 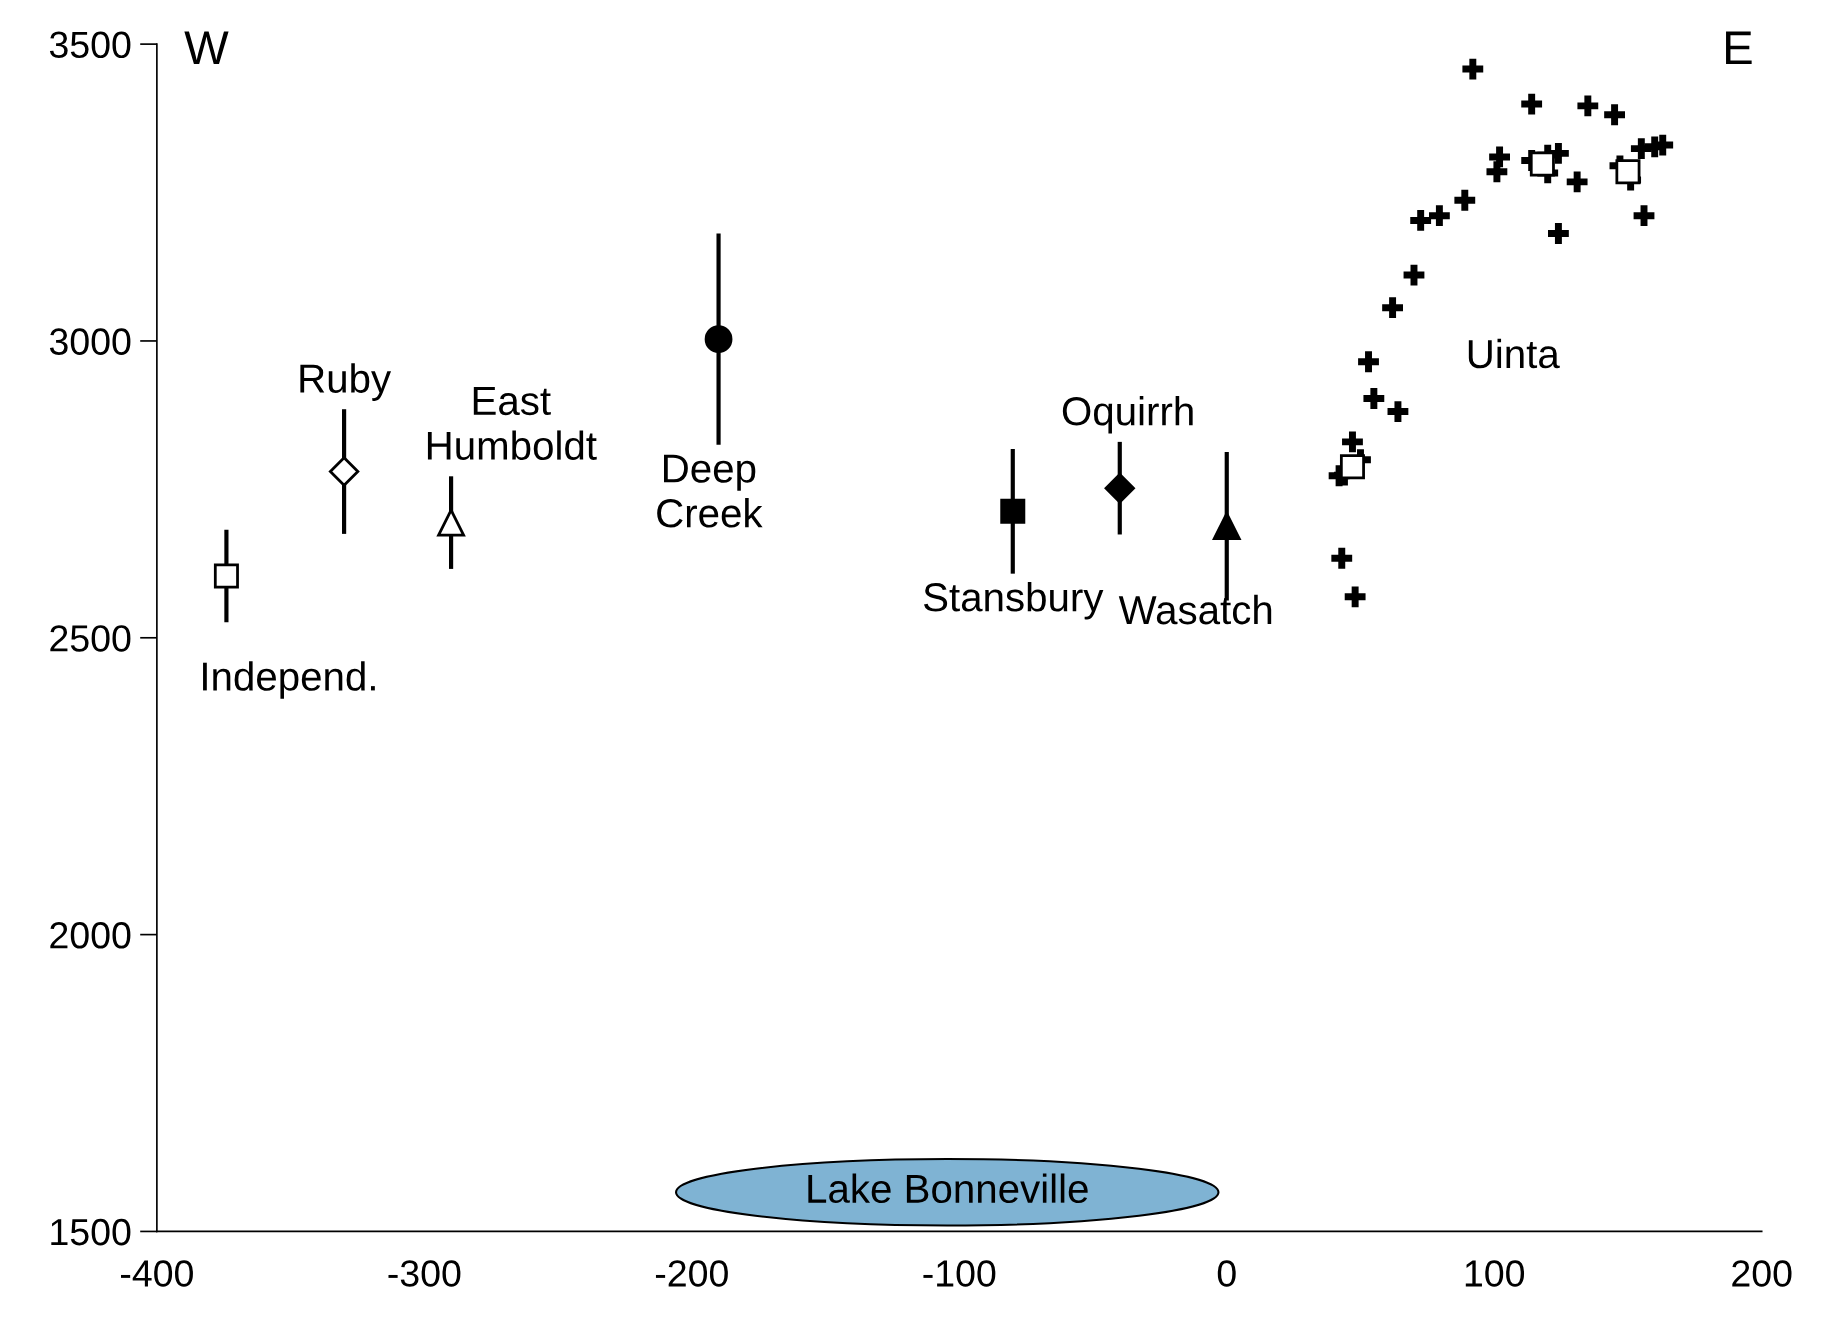 I want to click on series-label: Ruby, so click(x=346, y=382).